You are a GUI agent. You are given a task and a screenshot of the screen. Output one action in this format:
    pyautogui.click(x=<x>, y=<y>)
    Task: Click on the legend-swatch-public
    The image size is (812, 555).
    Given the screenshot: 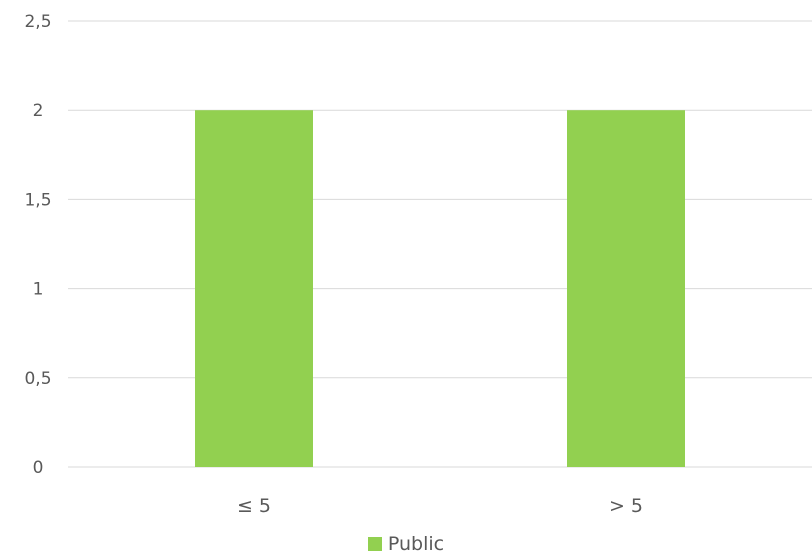 What is the action you would take?
    pyautogui.click(x=374, y=543)
    